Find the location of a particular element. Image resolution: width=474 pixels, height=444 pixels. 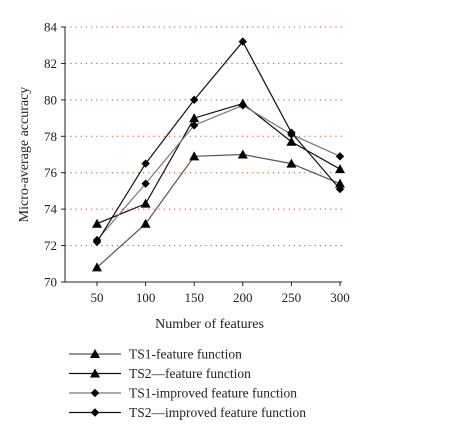

legend-item: TS1-feature function is located at coordinates (155, 354).